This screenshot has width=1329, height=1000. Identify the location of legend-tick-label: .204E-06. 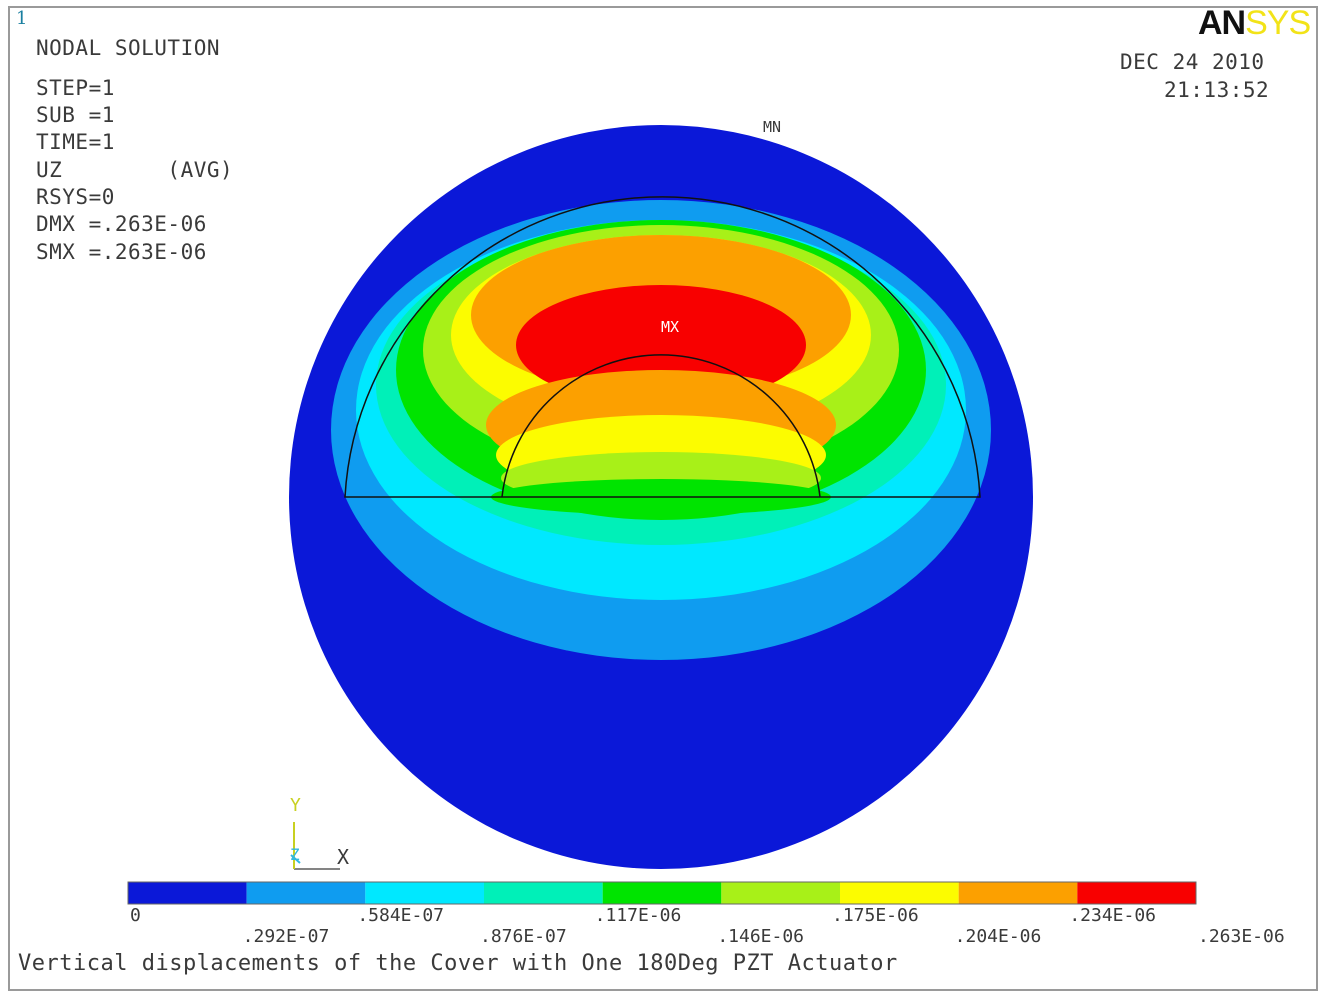
(998, 936).